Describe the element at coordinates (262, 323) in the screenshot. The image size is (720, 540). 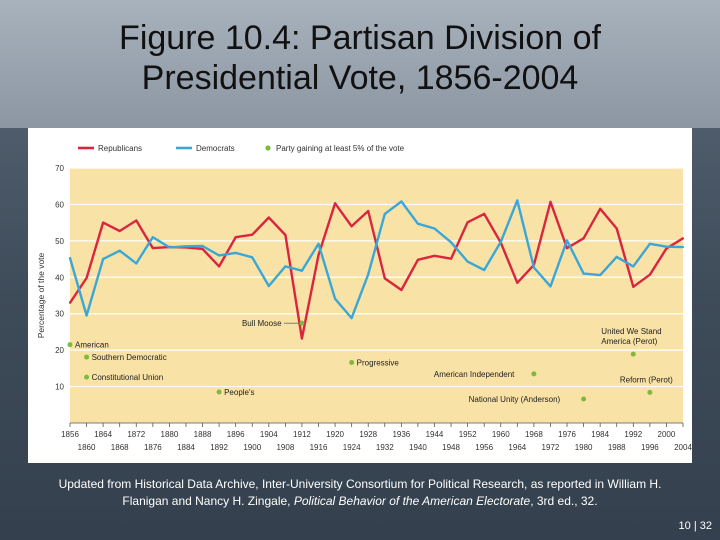
I see `third-party-label-bull-moose: Bull Moose` at that location.